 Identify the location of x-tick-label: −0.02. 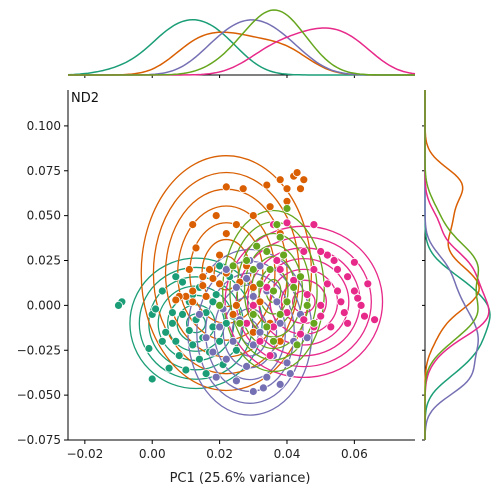
(84, 454).